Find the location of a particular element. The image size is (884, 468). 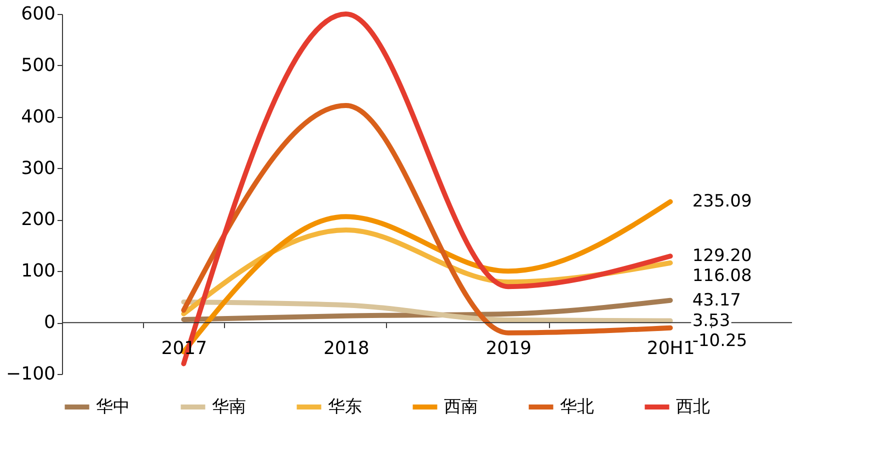

legend-label: 西北 is located at coordinates (693, 407).